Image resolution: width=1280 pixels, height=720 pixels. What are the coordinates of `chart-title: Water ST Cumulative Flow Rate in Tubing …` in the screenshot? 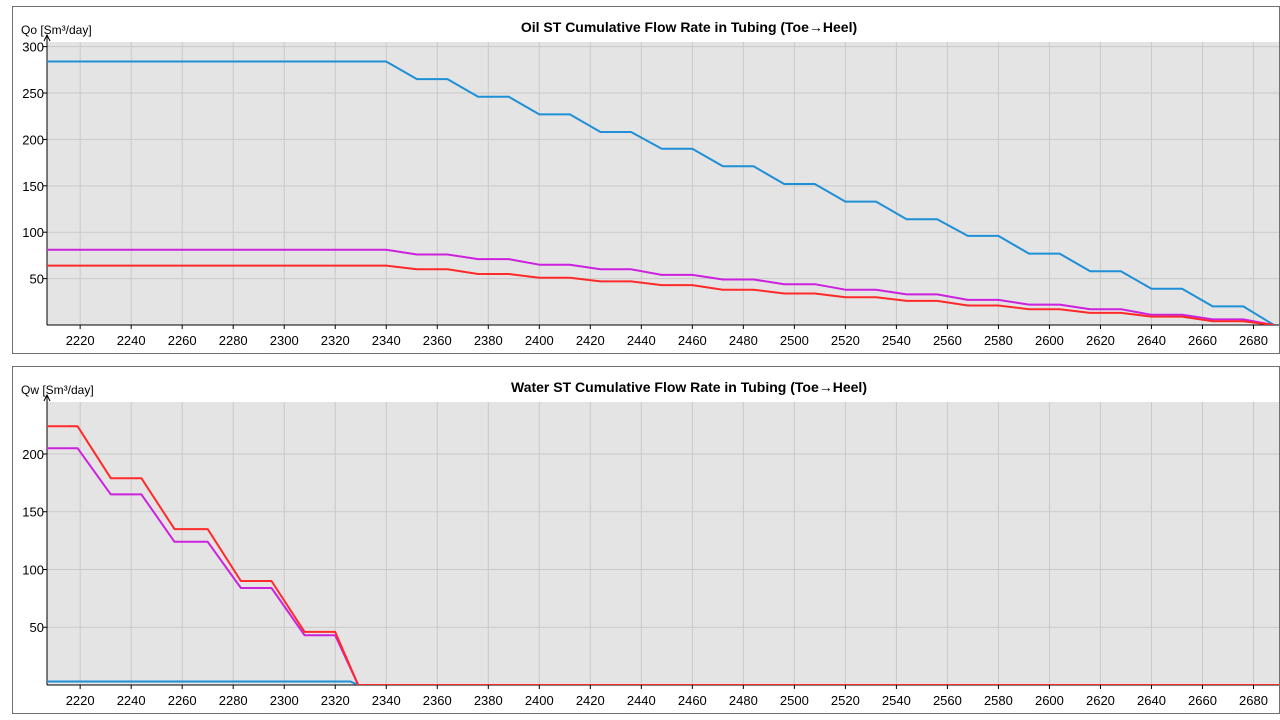 It's located at (689, 387).